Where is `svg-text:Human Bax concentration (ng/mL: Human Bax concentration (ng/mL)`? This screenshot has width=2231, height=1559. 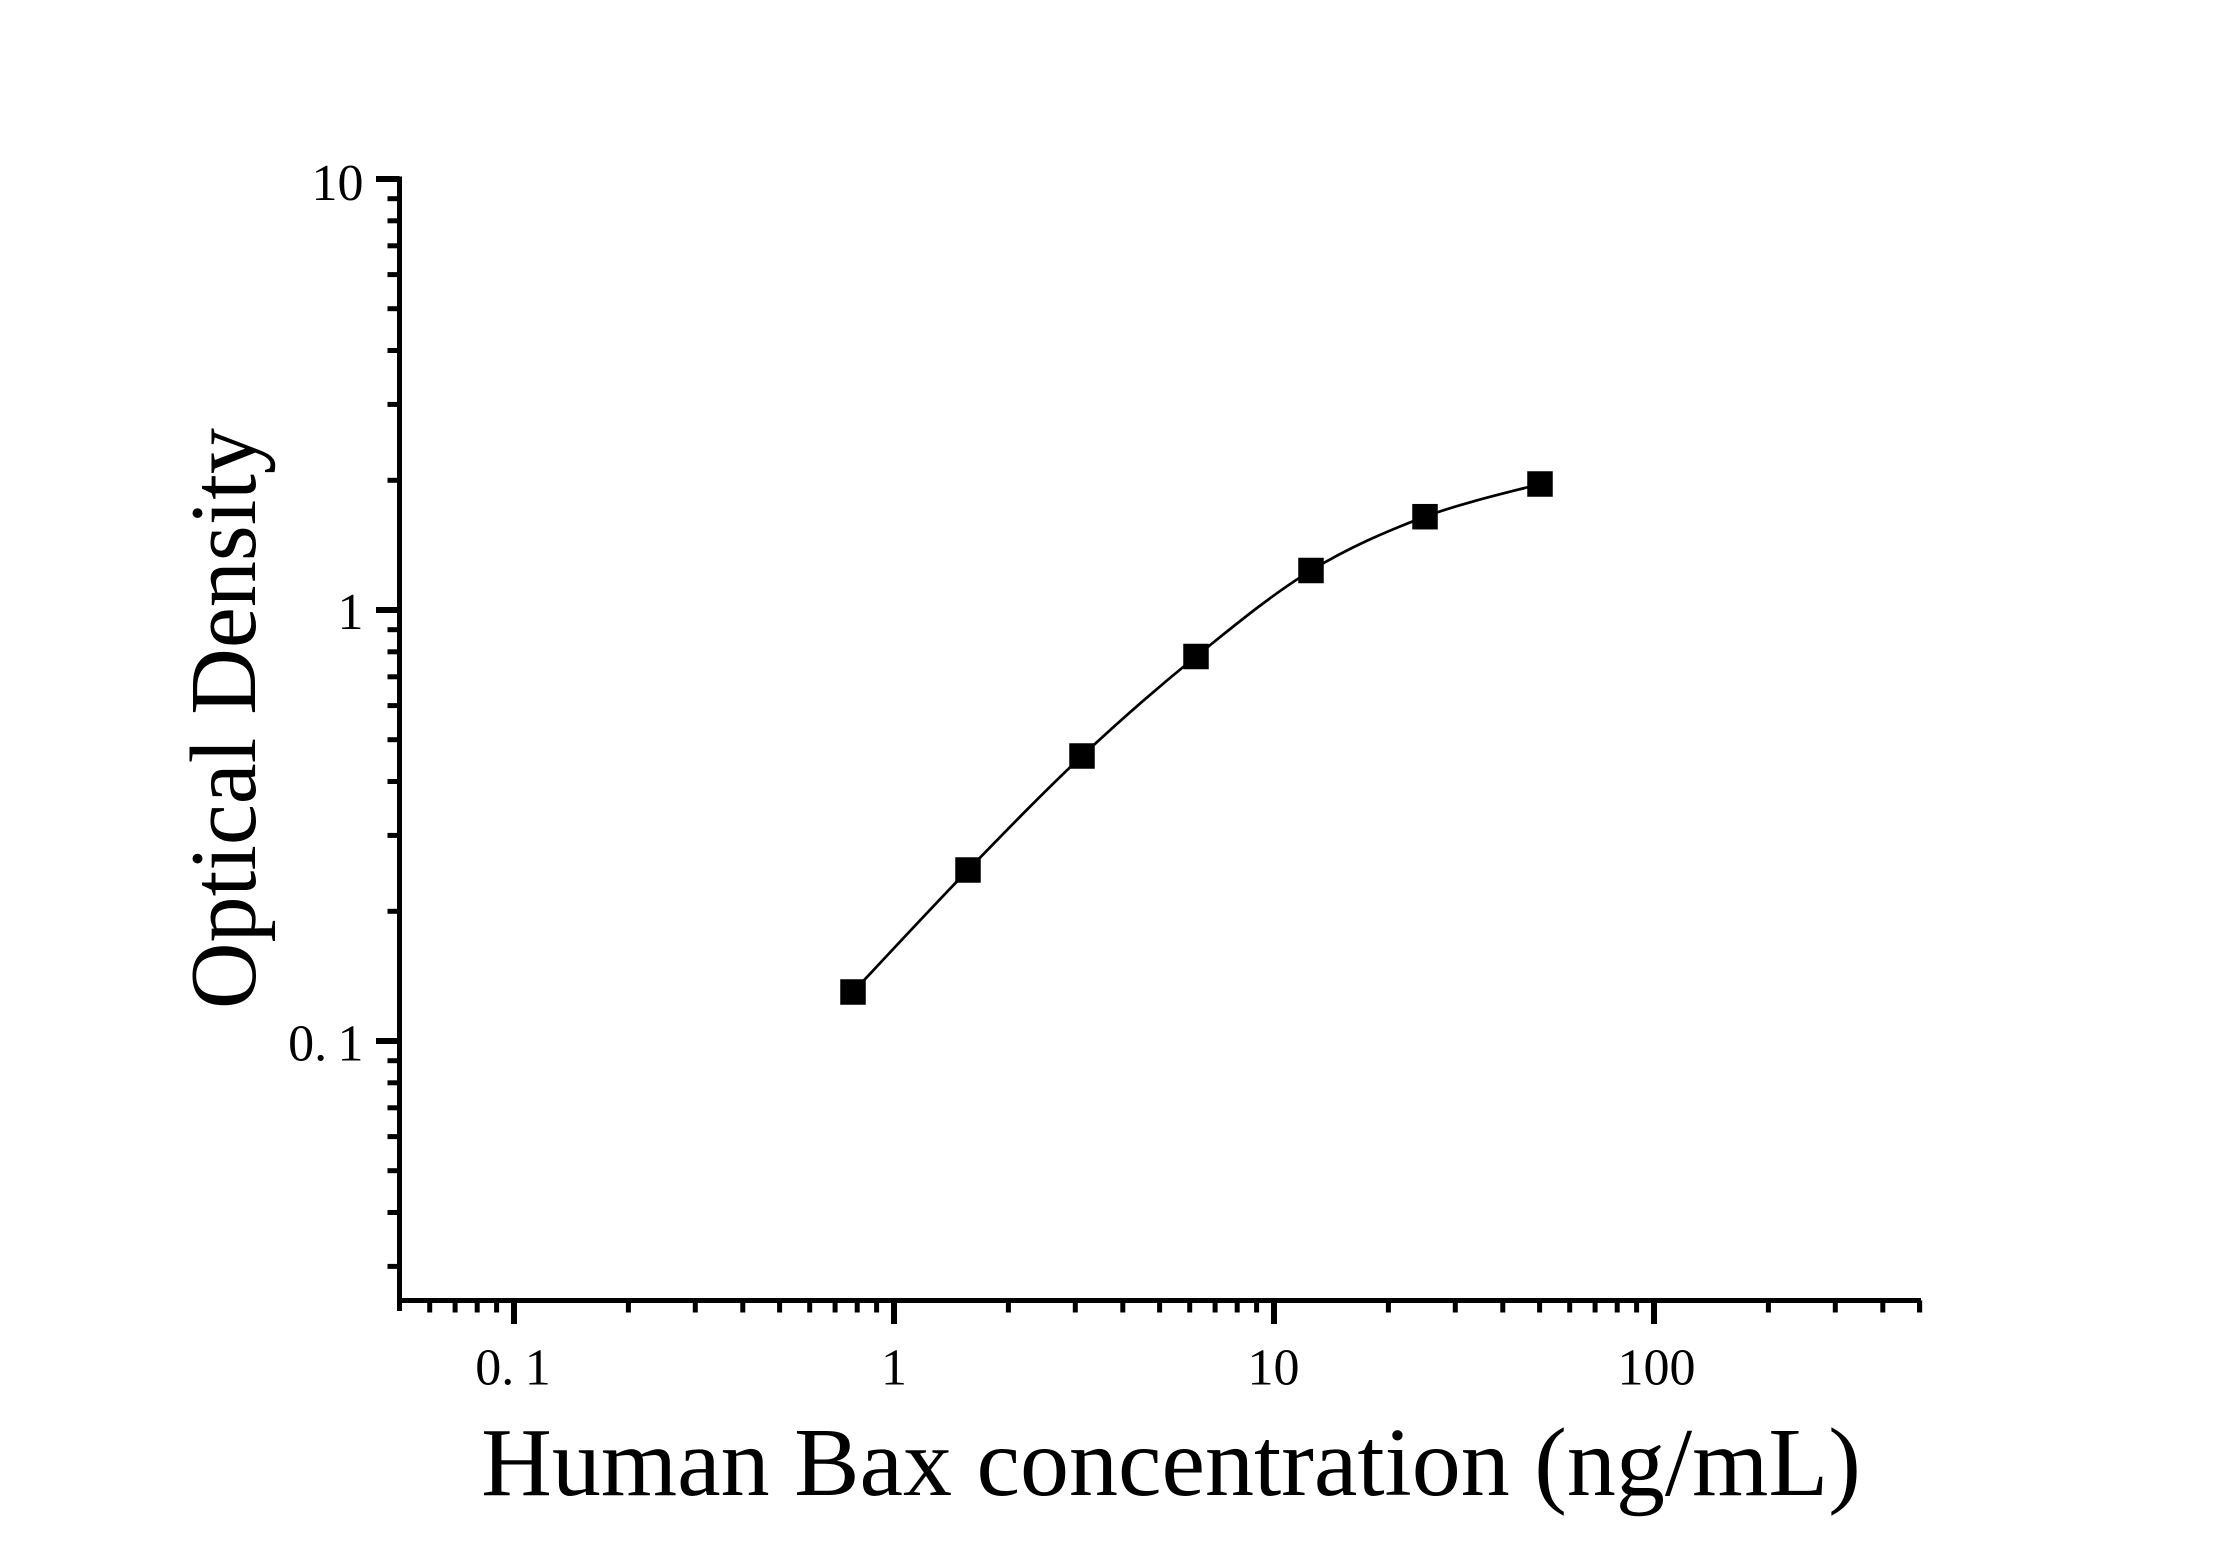
svg-text:Human Bax concentration (ng/mL: Human Bax concentration (ng/mL) is located at coordinates (1171, 1463).